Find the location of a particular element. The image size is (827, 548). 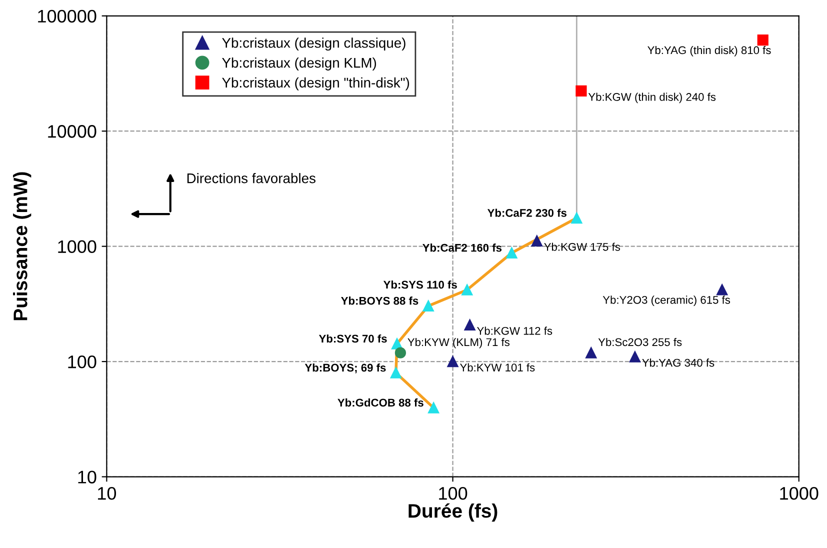

annotation: Yb:KGW 175 fs is located at coordinates (582, 246).